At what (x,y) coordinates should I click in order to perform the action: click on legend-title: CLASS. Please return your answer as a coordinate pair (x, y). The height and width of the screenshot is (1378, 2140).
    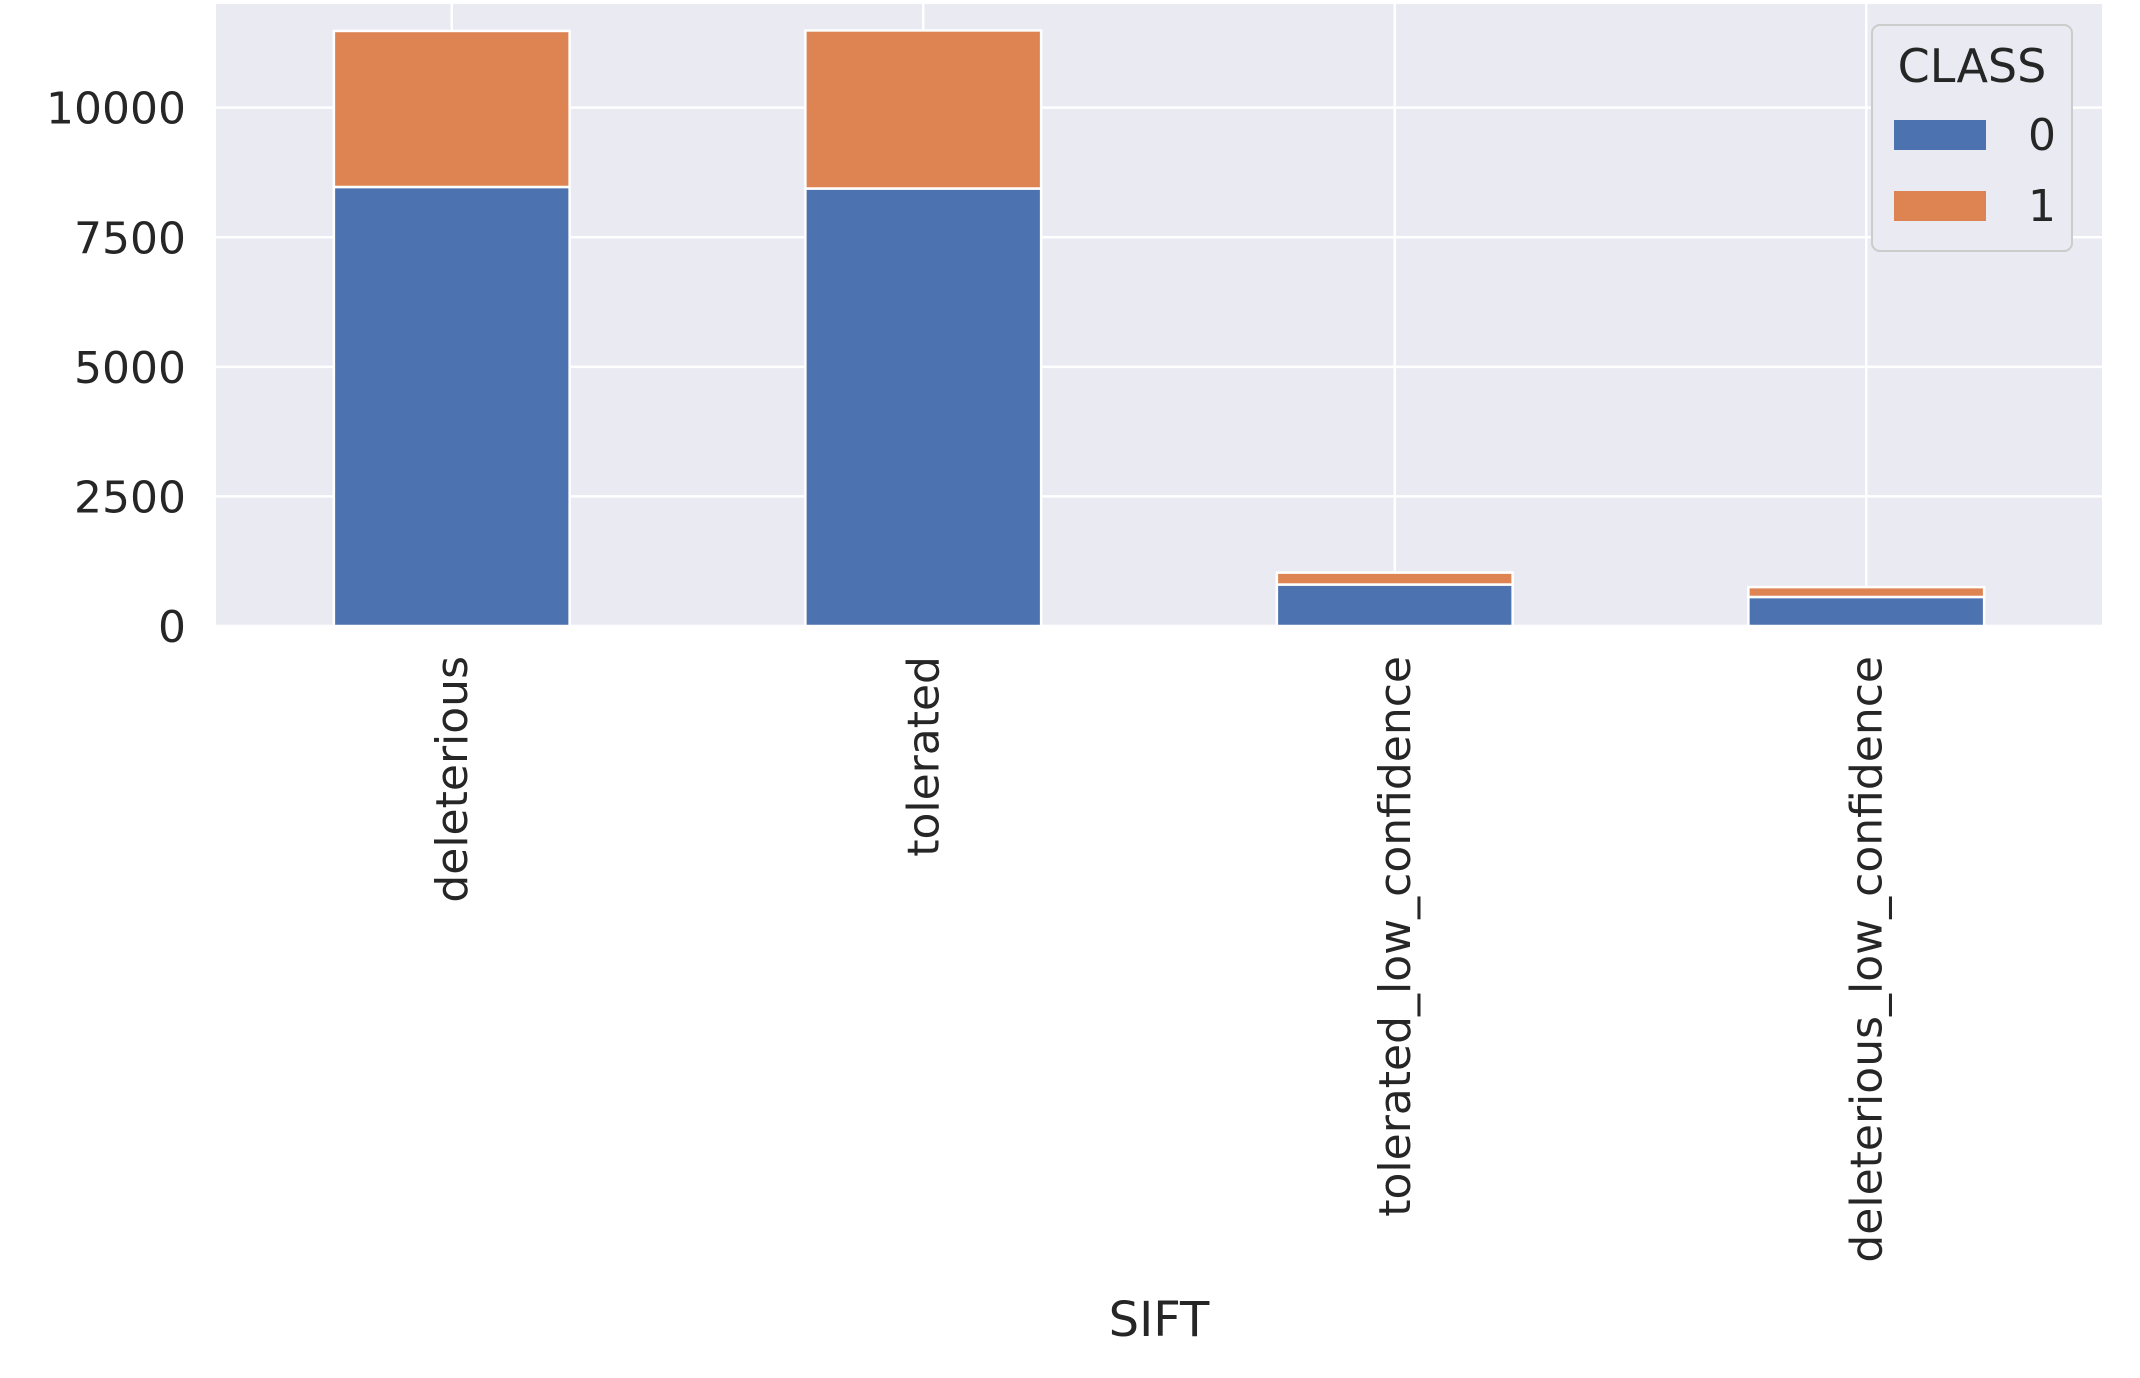
    Looking at the image, I should click on (1972, 66).